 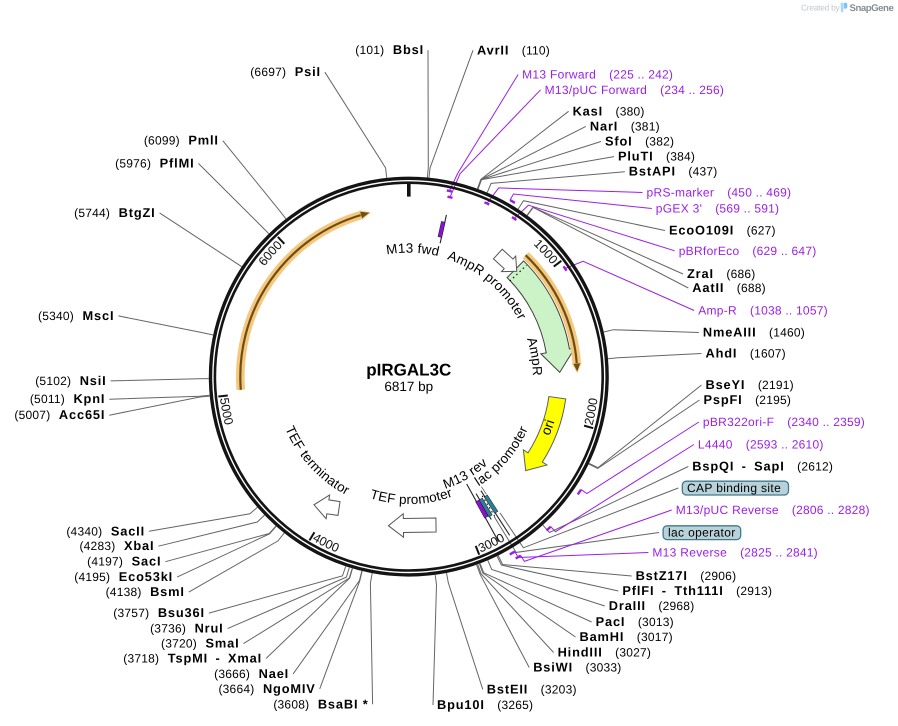 What do you see at coordinates (285, 71) in the screenshot?
I see `svg-text:(6697)PsiI: (6697) PsiI` at bounding box center [285, 71].